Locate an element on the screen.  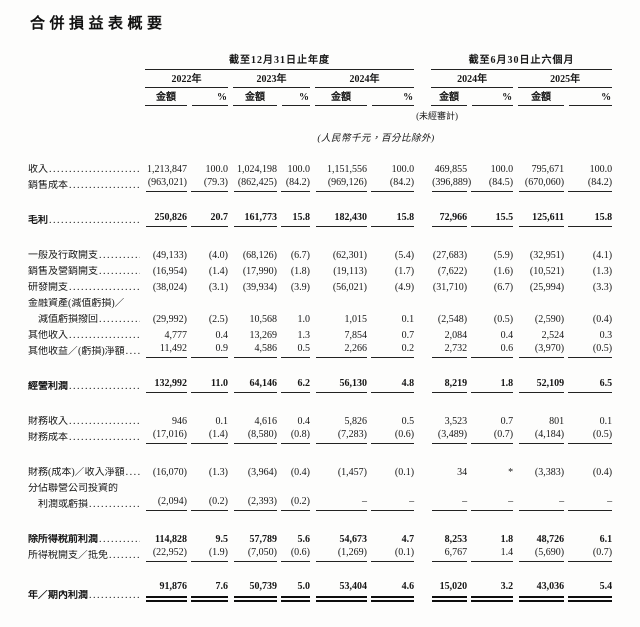
amount-cell: (7,622) is located at coordinates (452, 271).